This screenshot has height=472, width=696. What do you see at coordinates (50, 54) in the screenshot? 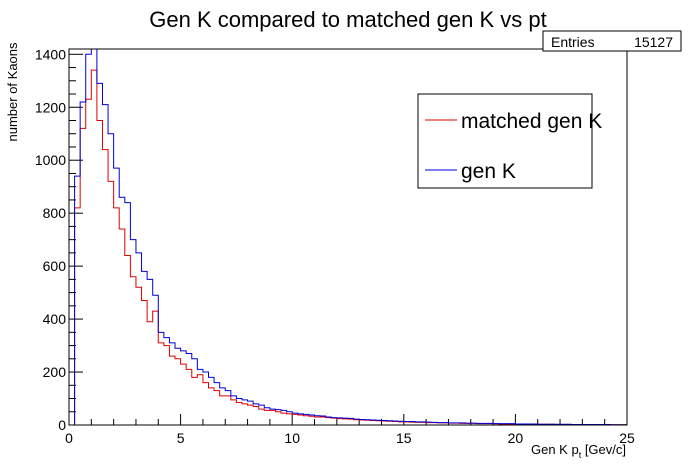
I see `y-tick-label: 1400` at bounding box center [50, 54].